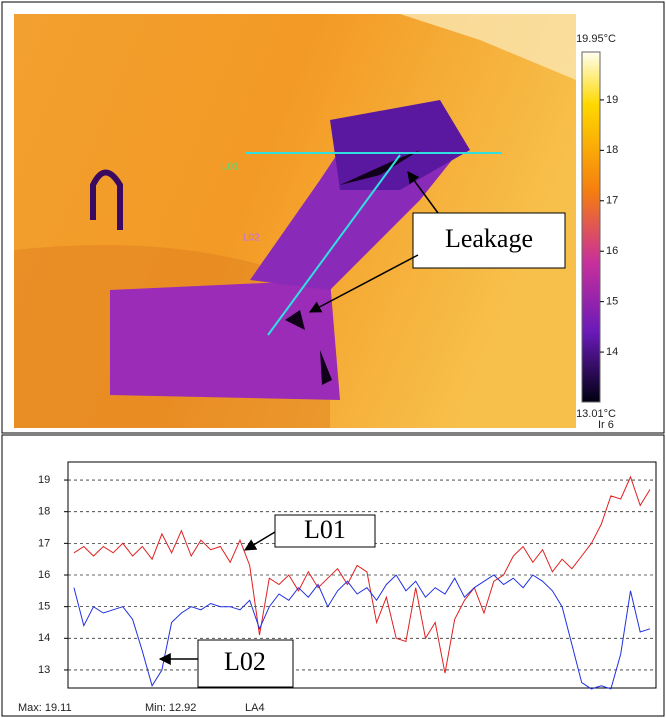 This screenshot has width=666, height=718. What do you see at coordinates (44, 543) in the screenshot?
I see `y-tick-label: 17` at bounding box center [44, 543].